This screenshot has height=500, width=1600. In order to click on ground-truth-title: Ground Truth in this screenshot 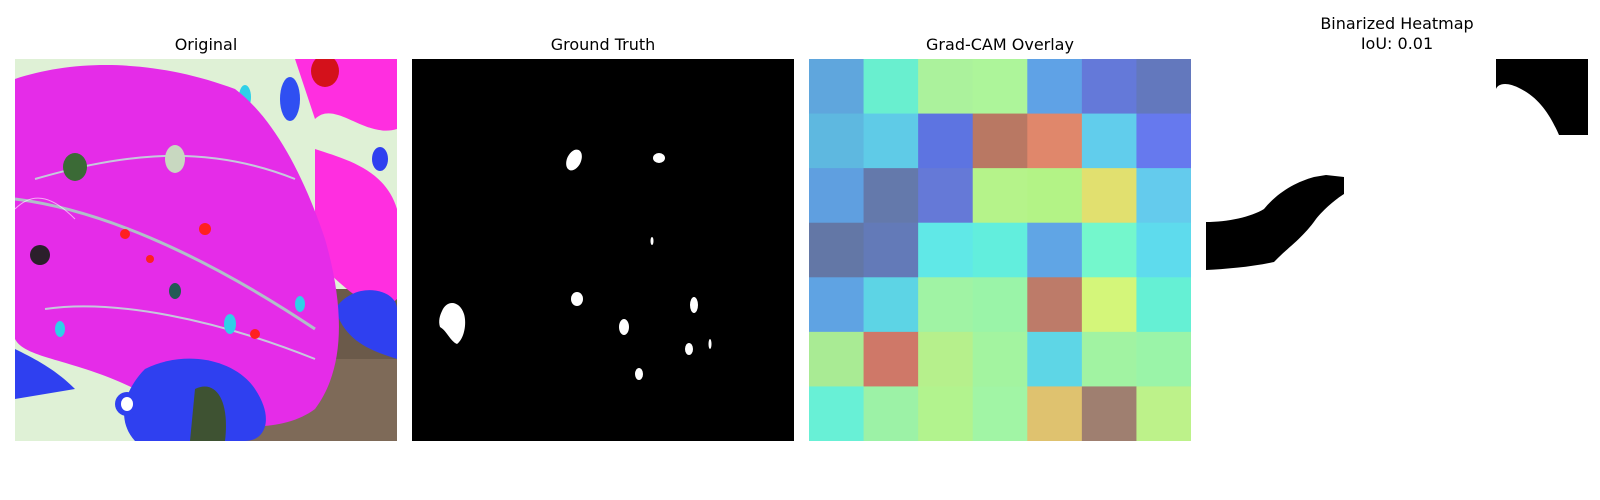, I will do `click(603, 44)`.